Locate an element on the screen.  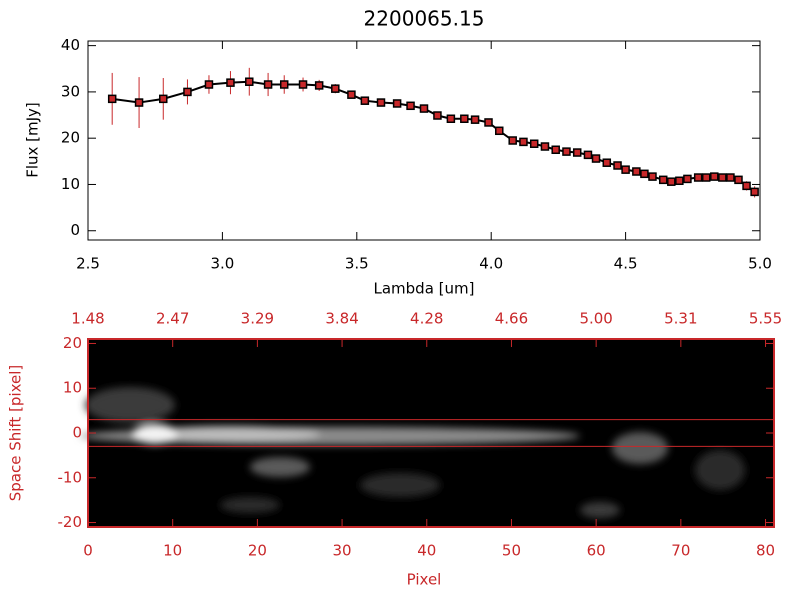
x2-tick-label: 4.66 is located at coordinates (511, 319).